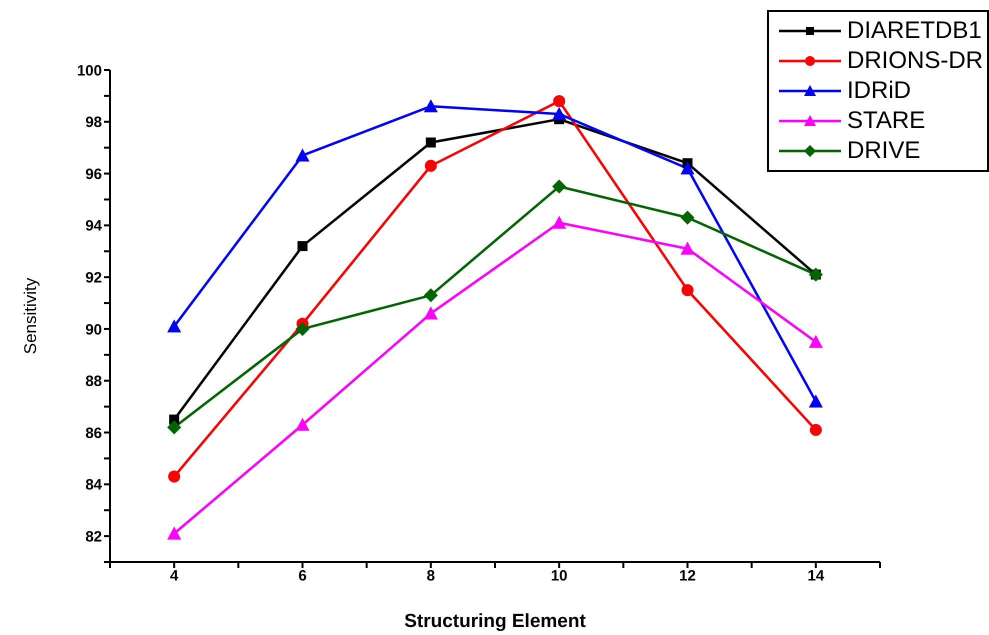  I want to click on y-tick-label: 84, so click(94, 485).